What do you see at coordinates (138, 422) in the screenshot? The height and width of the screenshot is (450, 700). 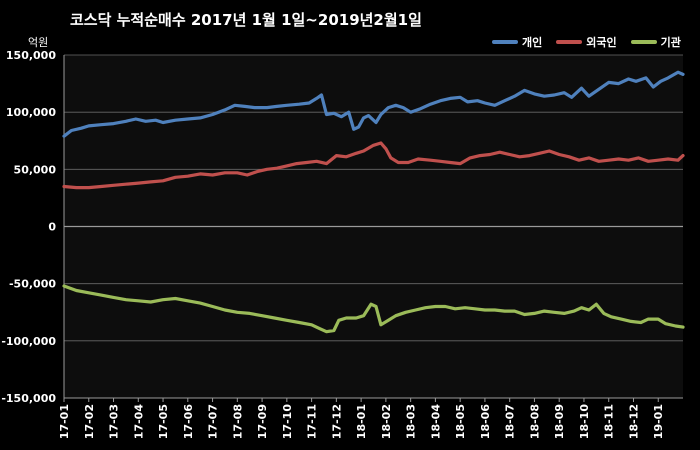 I see `x-tick-label: 17-04` at bounding box center [138, 422].